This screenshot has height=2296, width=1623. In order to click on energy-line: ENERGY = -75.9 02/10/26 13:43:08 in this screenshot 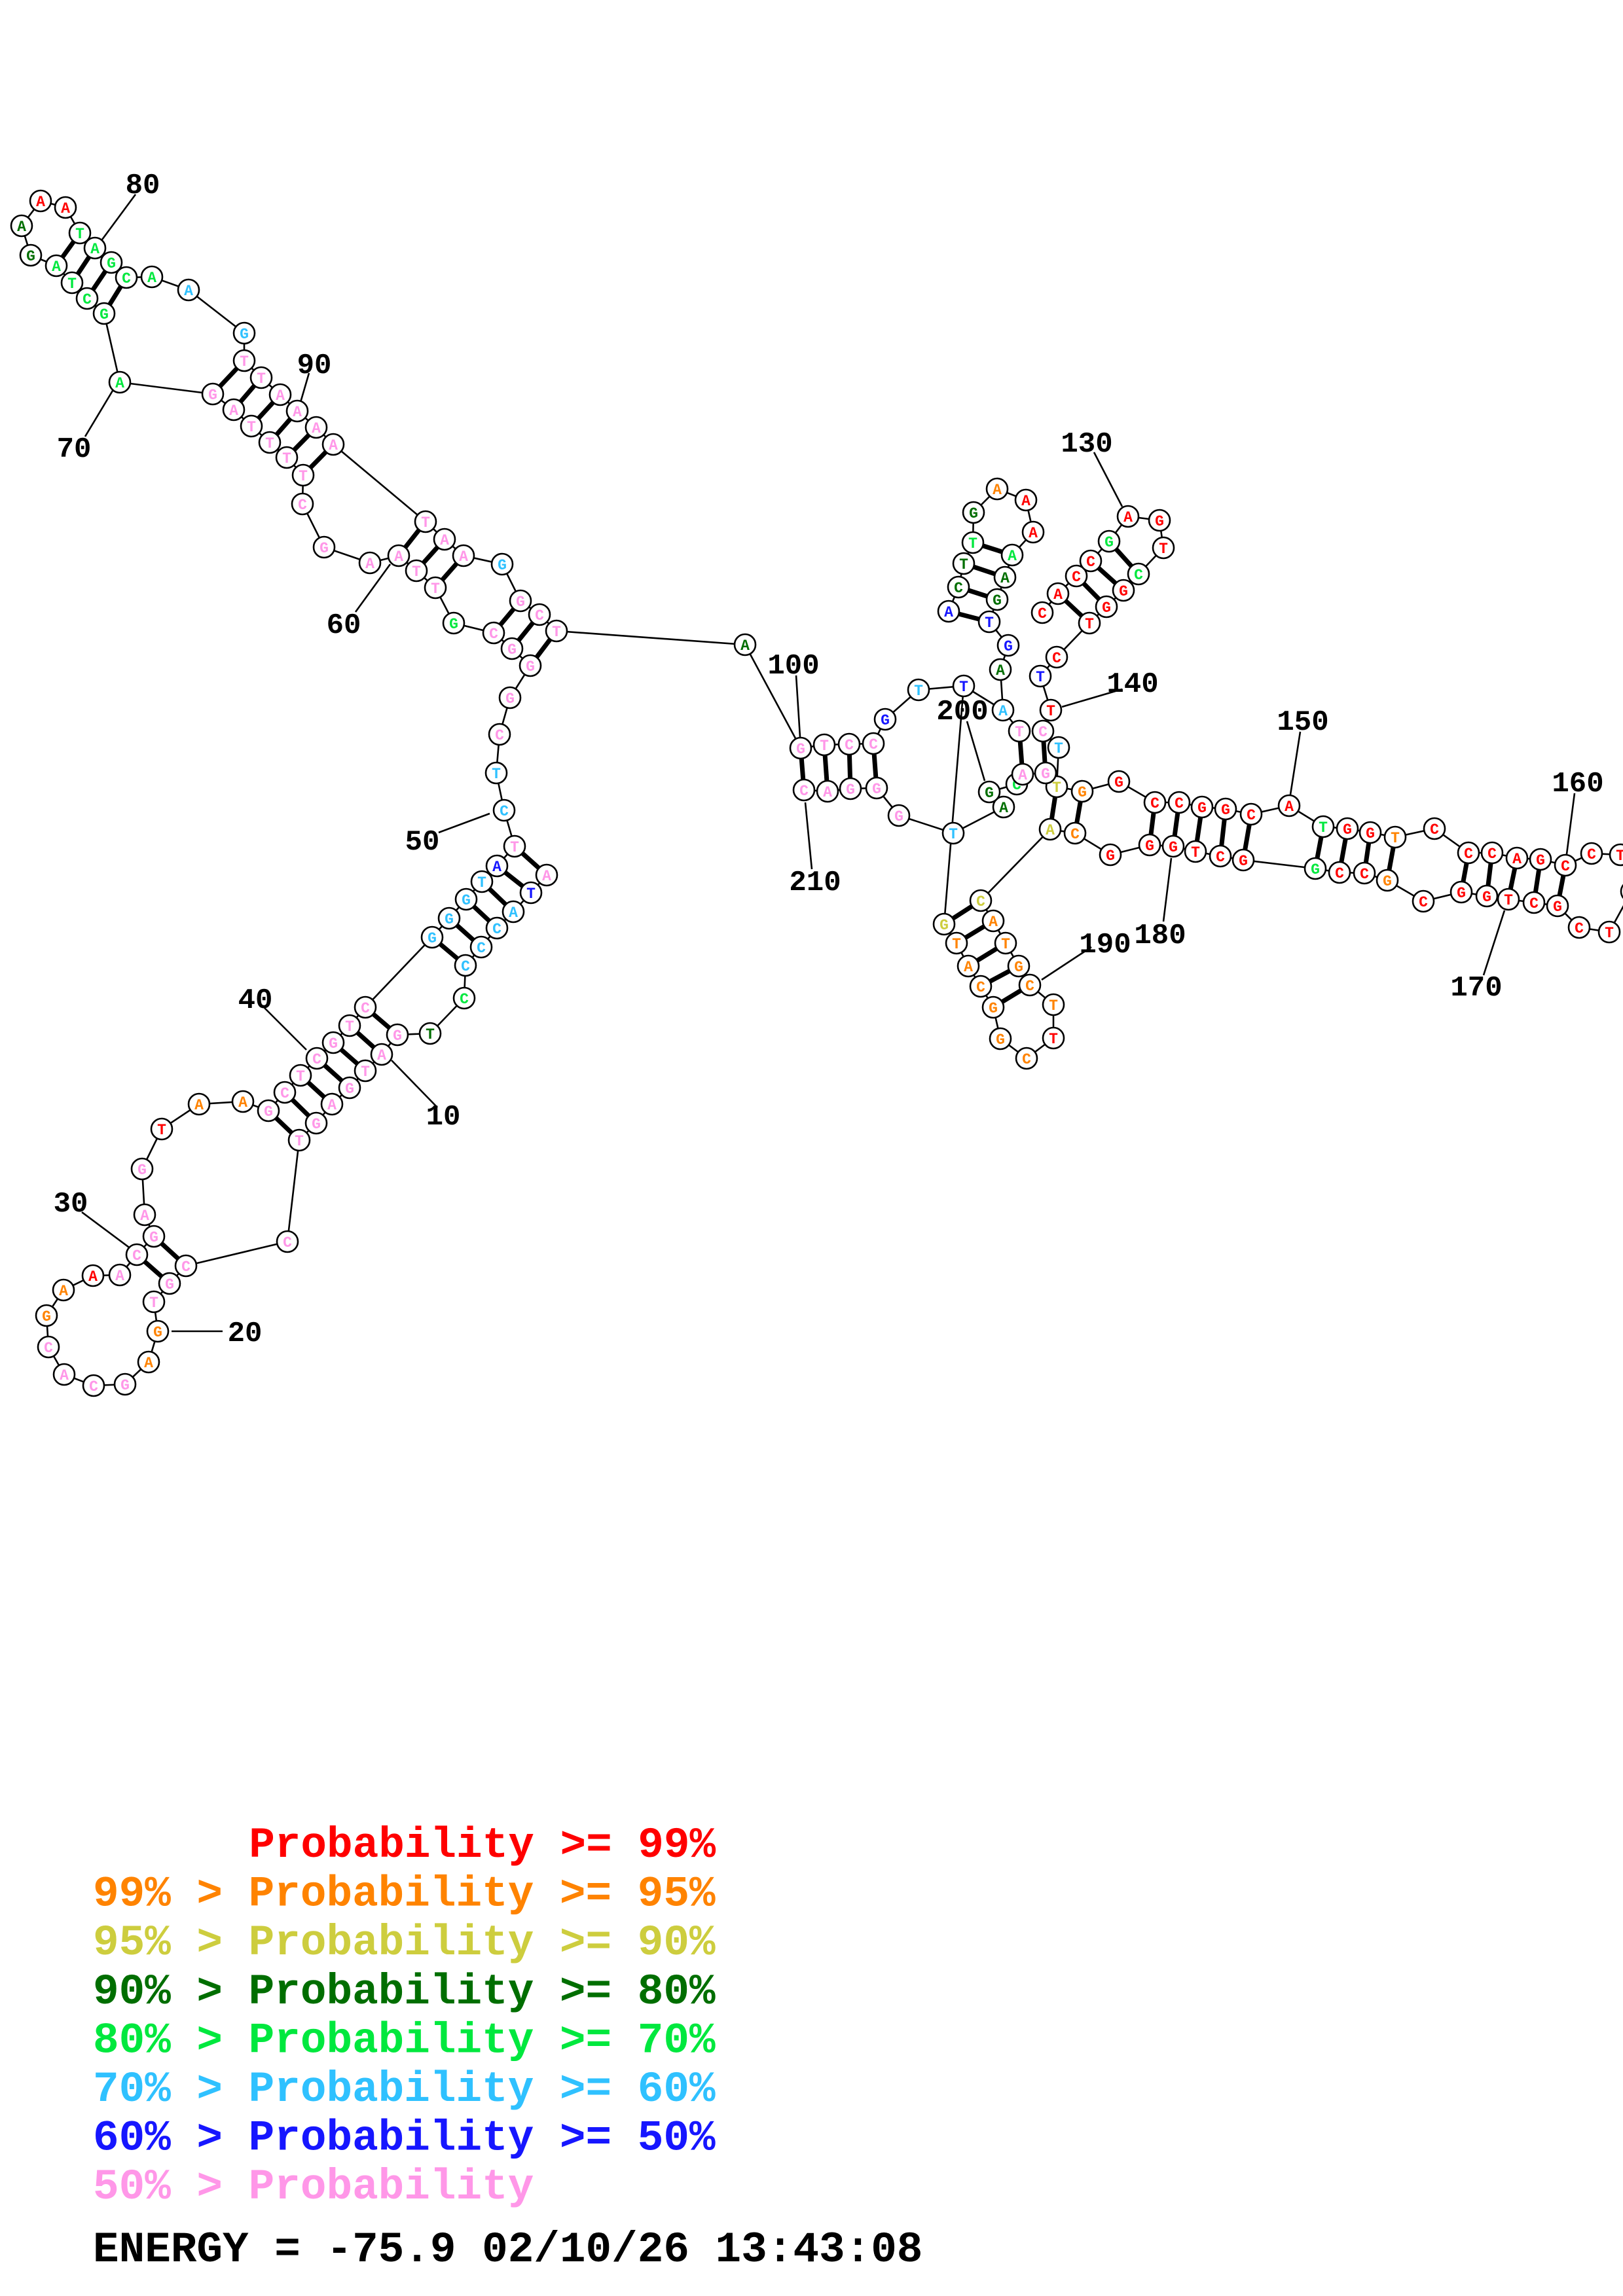, I will do `click(507, 2249)`.